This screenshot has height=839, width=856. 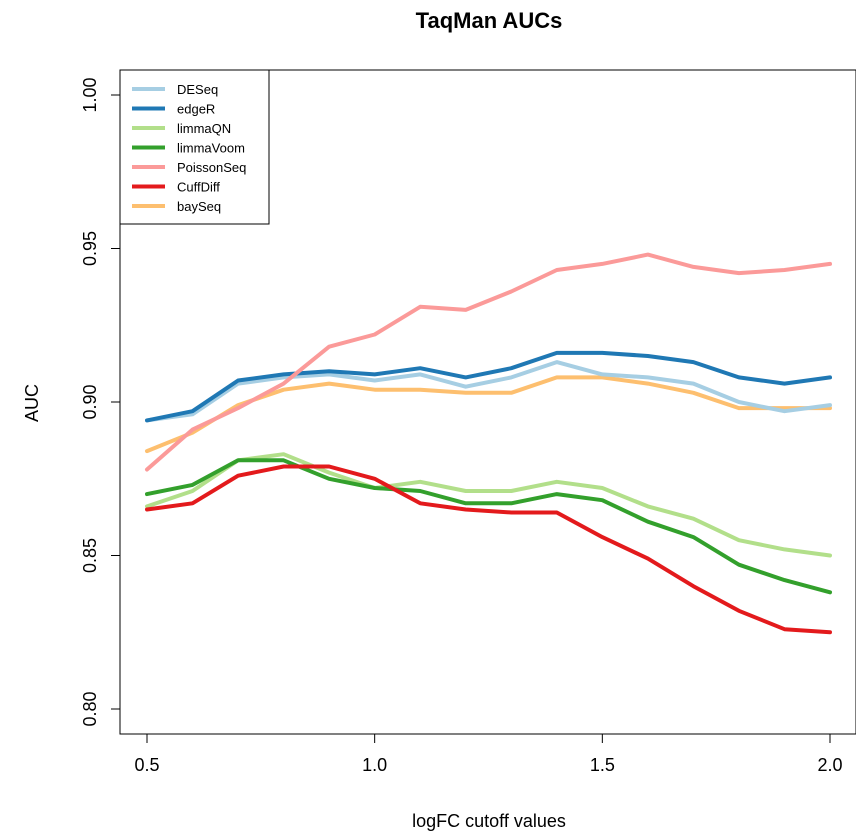 I want to click on x-axis-label: logFC cutoff values, so click(x=489, y=821).